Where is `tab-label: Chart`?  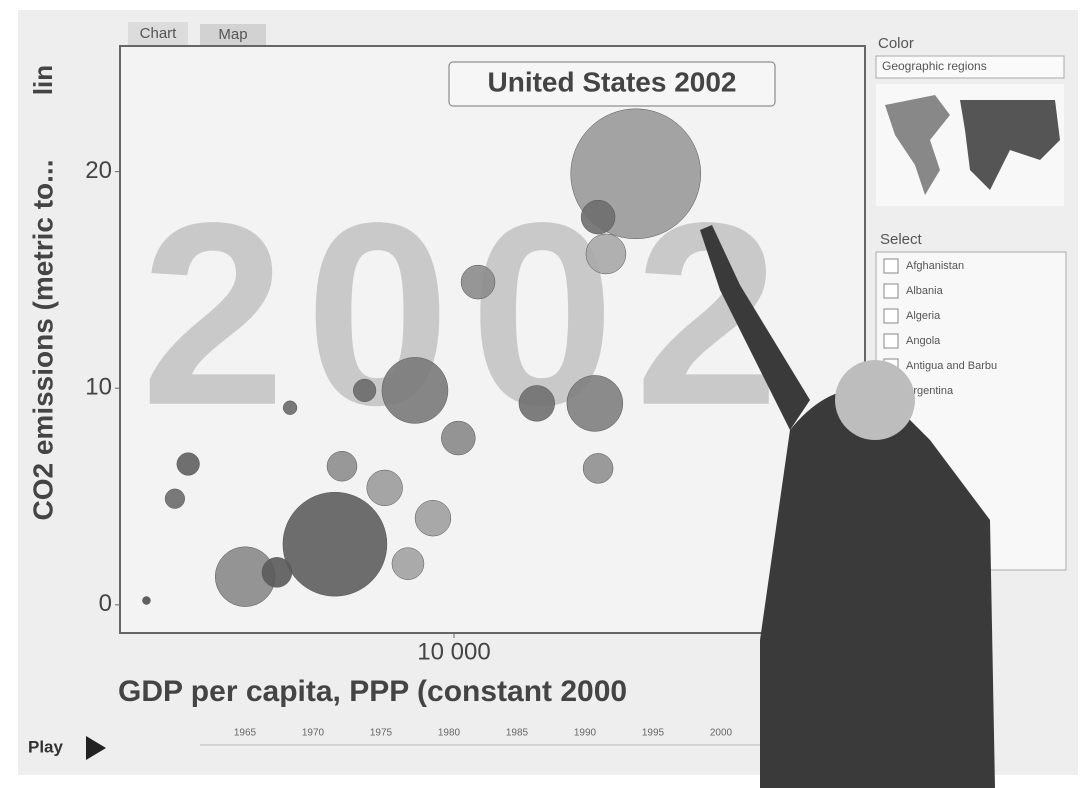
tab-label: Chart is located at coordinates (159, 33).